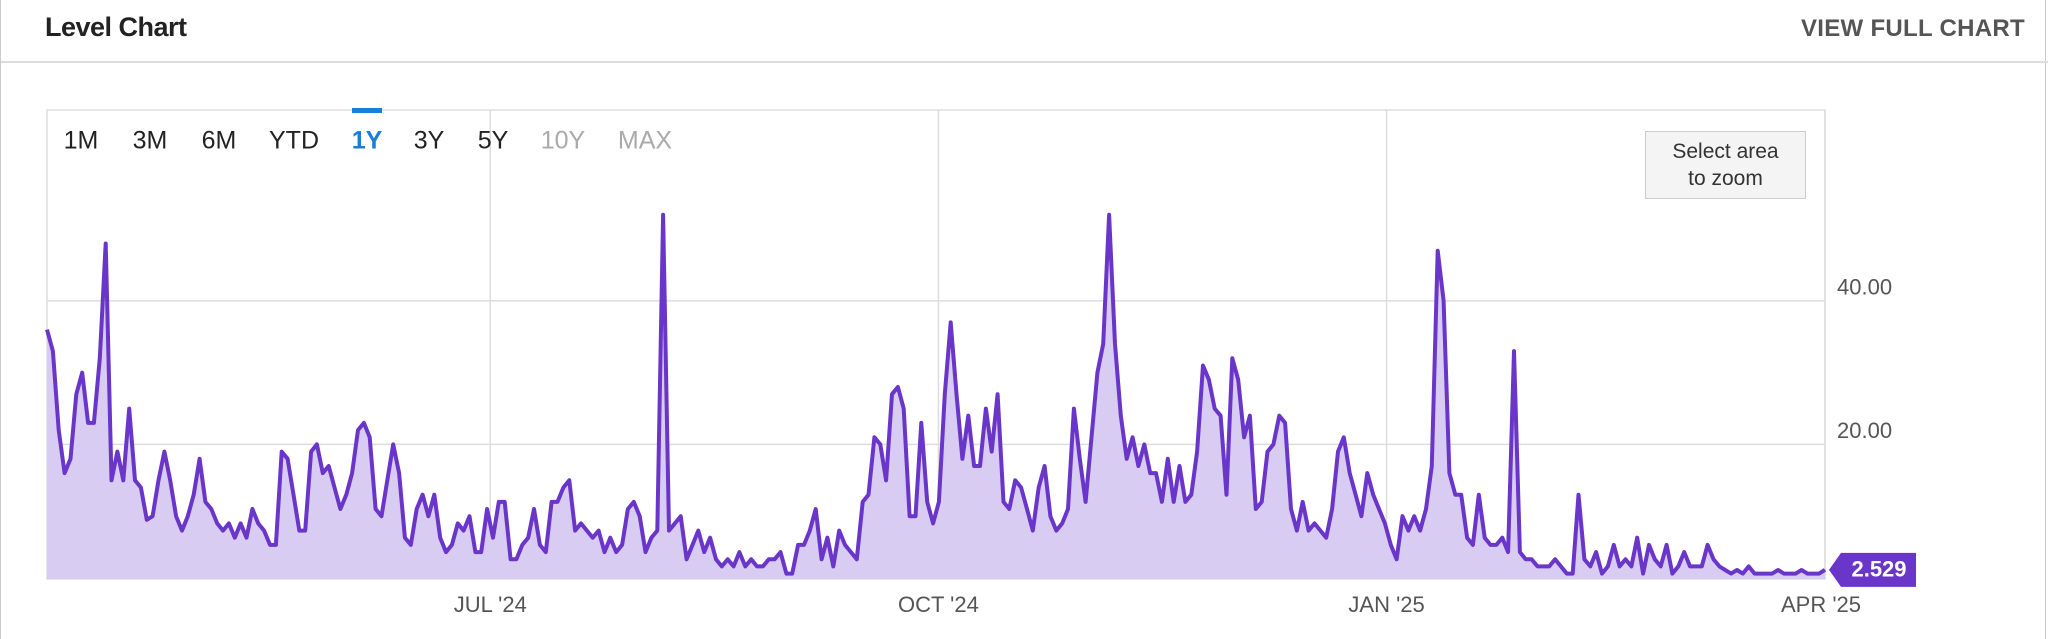 This screenshot has width=2048, height=639. I want to click on last-value-label: 2.529, so click(1878, 569).